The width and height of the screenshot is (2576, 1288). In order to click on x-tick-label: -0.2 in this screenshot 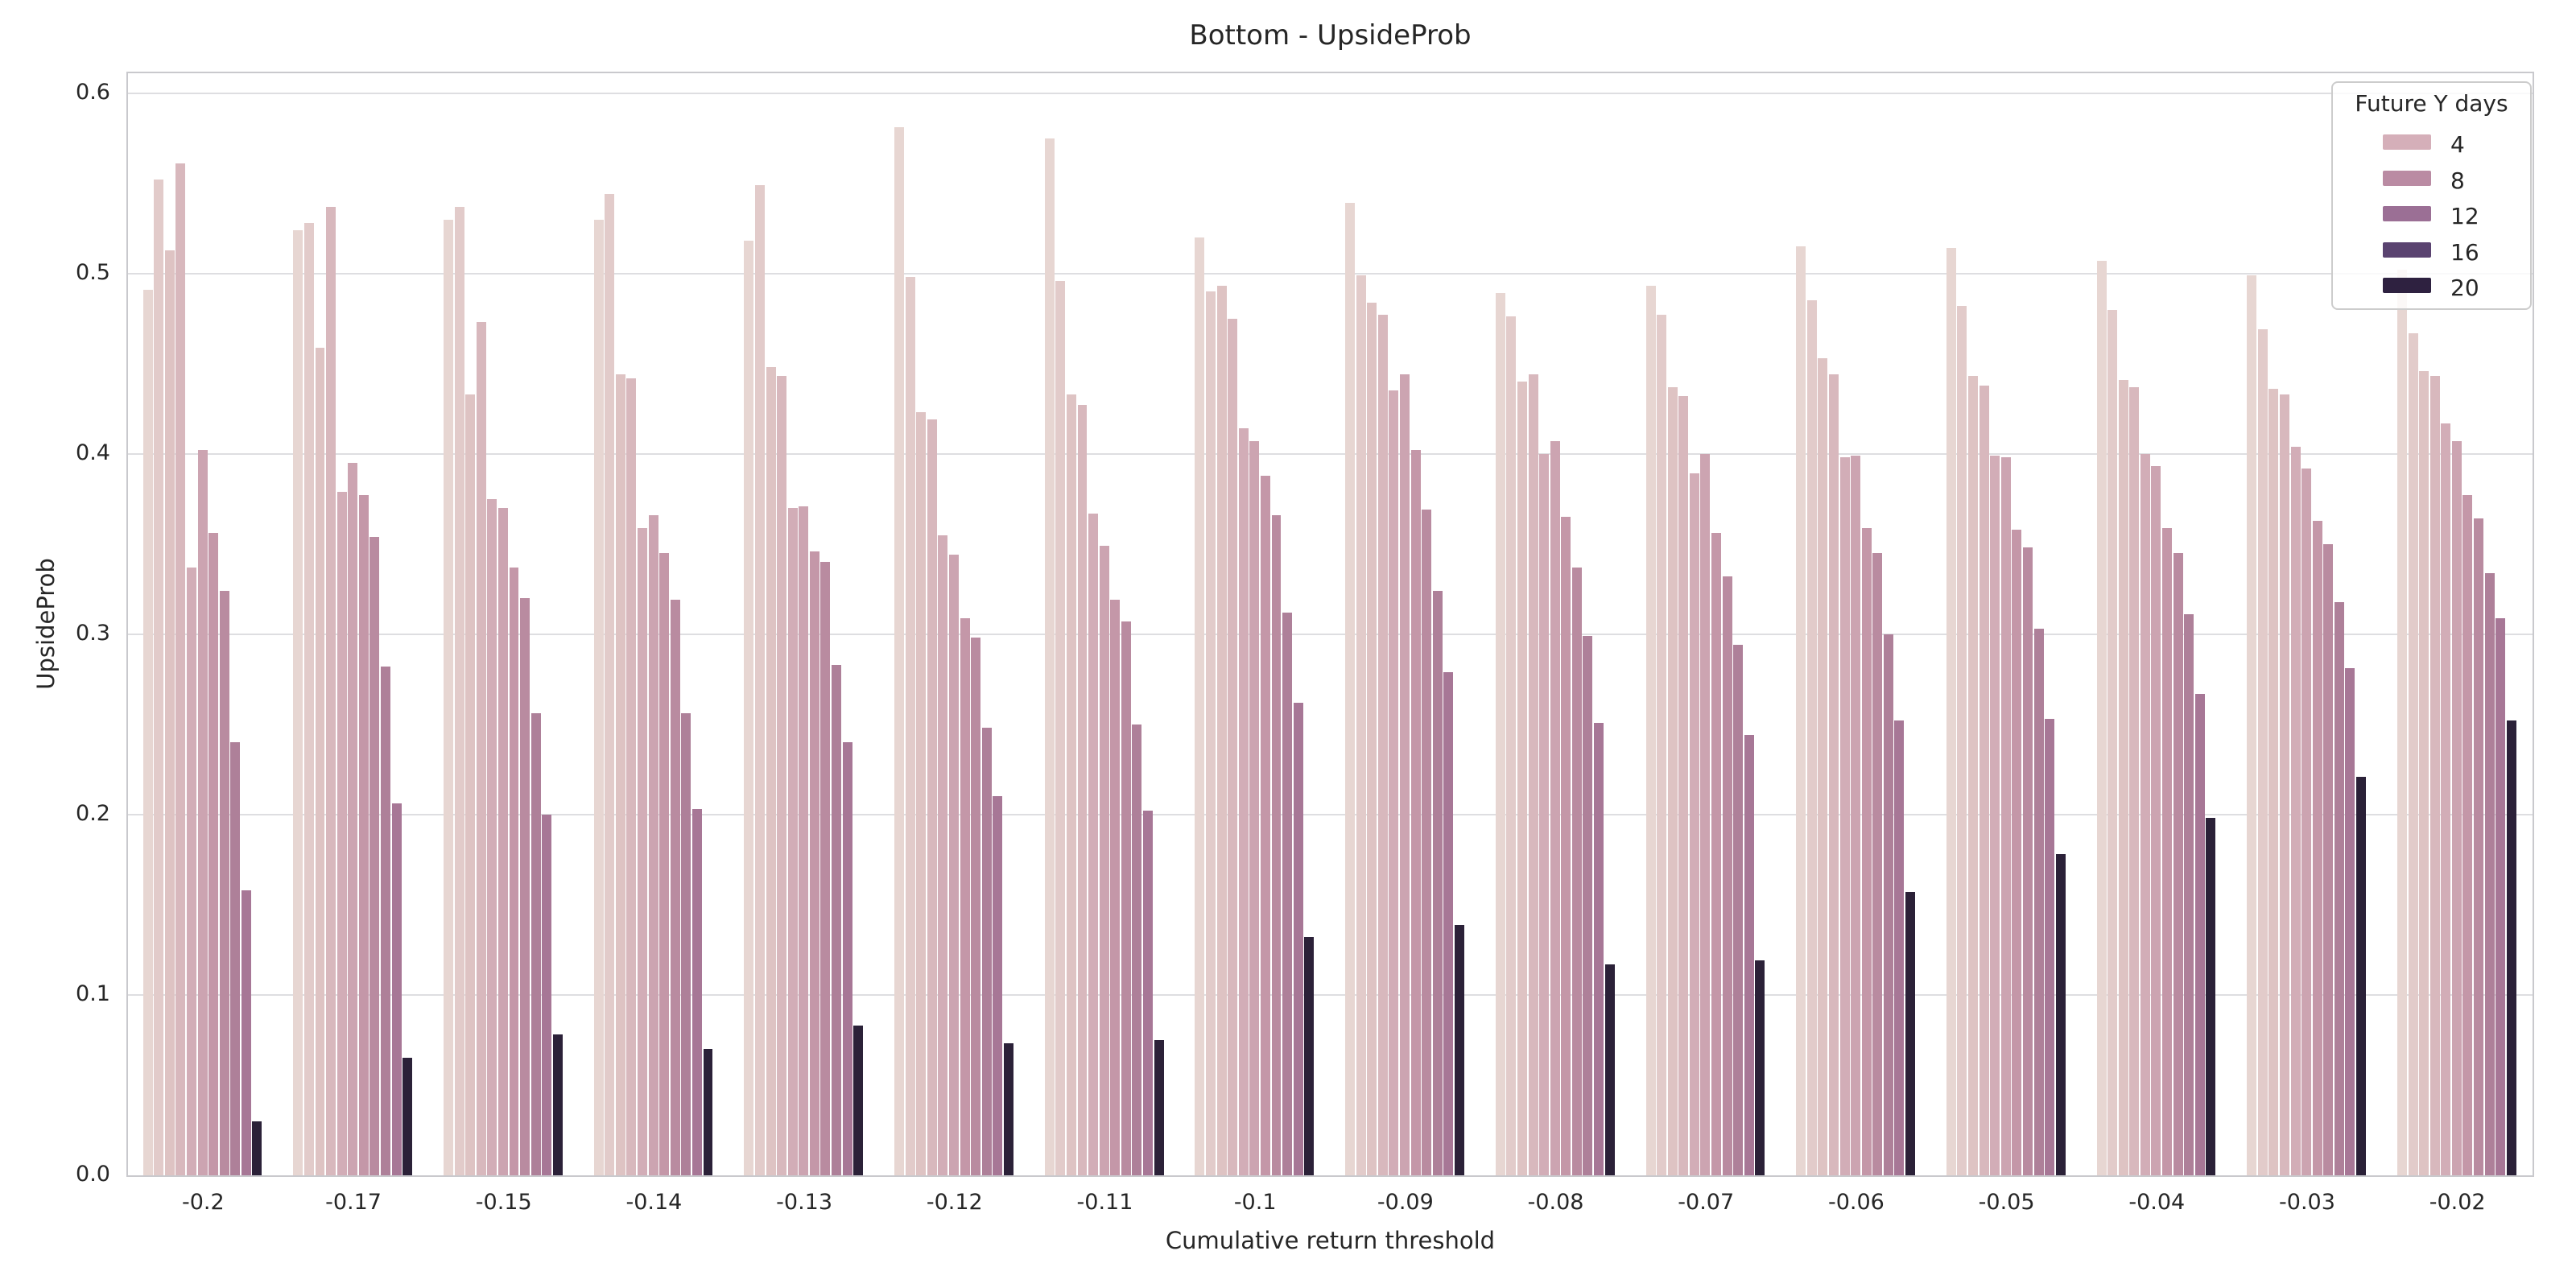, I will do `click(203, 1202)`.